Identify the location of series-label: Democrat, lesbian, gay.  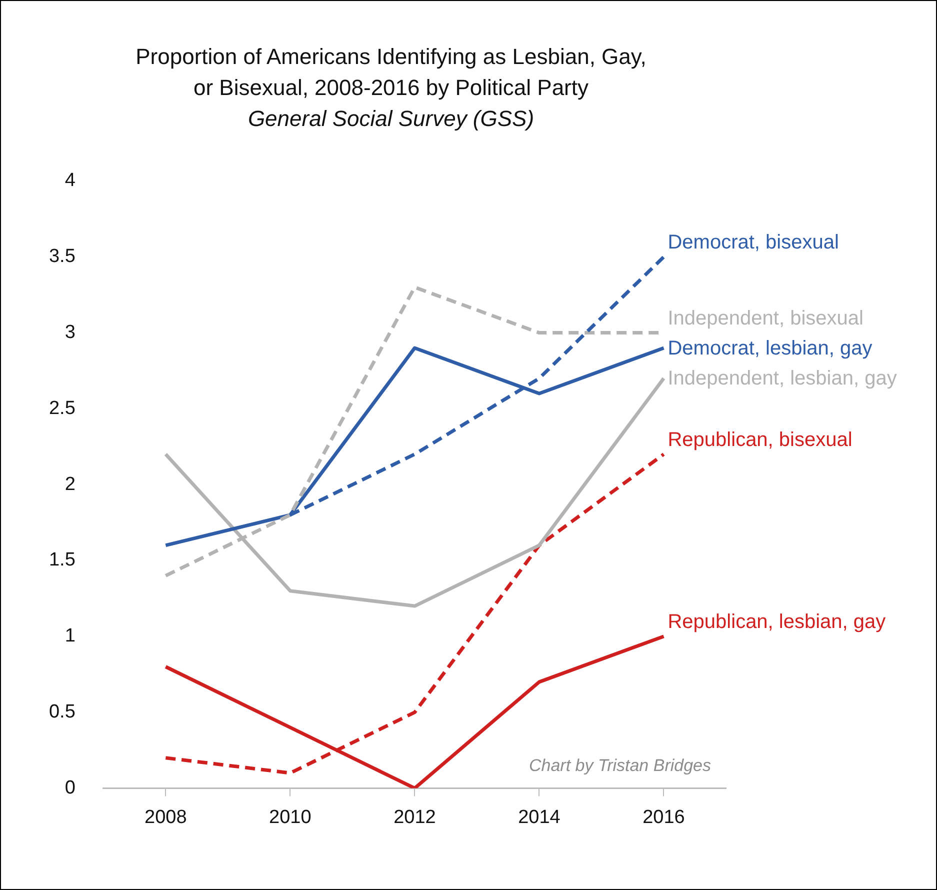
(770, 348).